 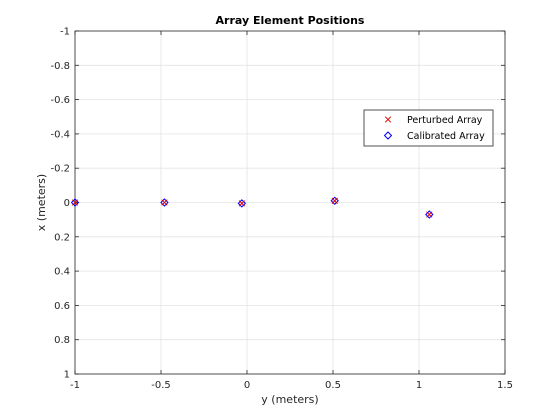 I want to click on legend-marker-calibrated, so click(x=388, y=135).